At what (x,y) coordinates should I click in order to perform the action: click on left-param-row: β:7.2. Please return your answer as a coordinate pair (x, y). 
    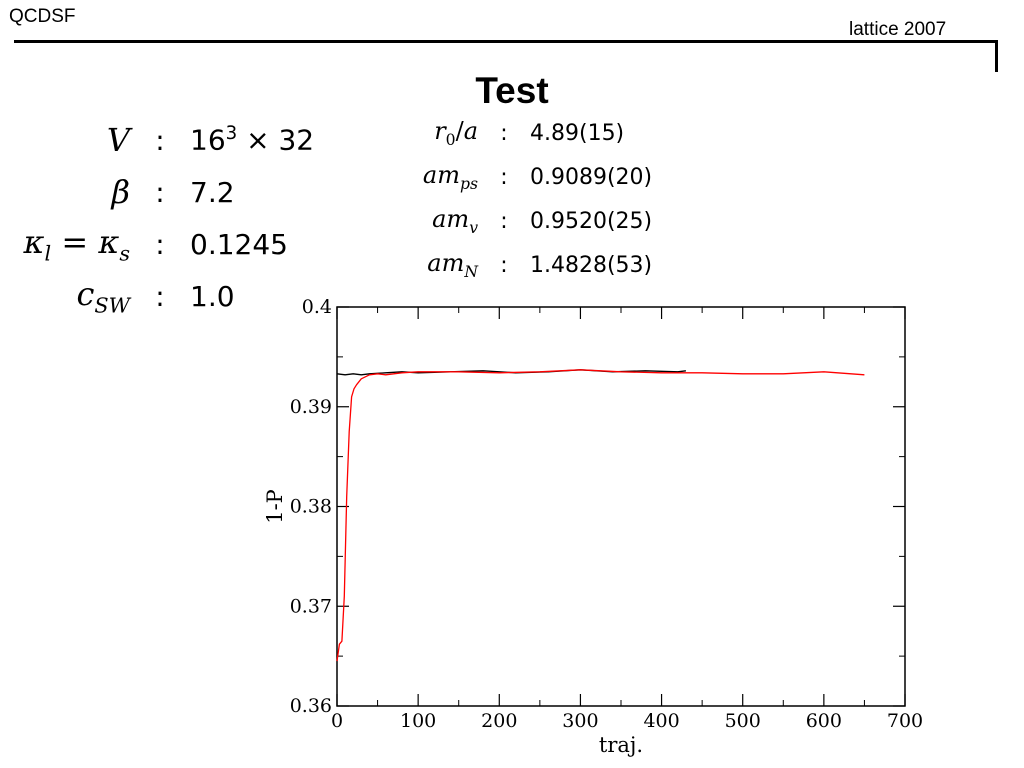
    Looking at the image, I should click on (117, 192).